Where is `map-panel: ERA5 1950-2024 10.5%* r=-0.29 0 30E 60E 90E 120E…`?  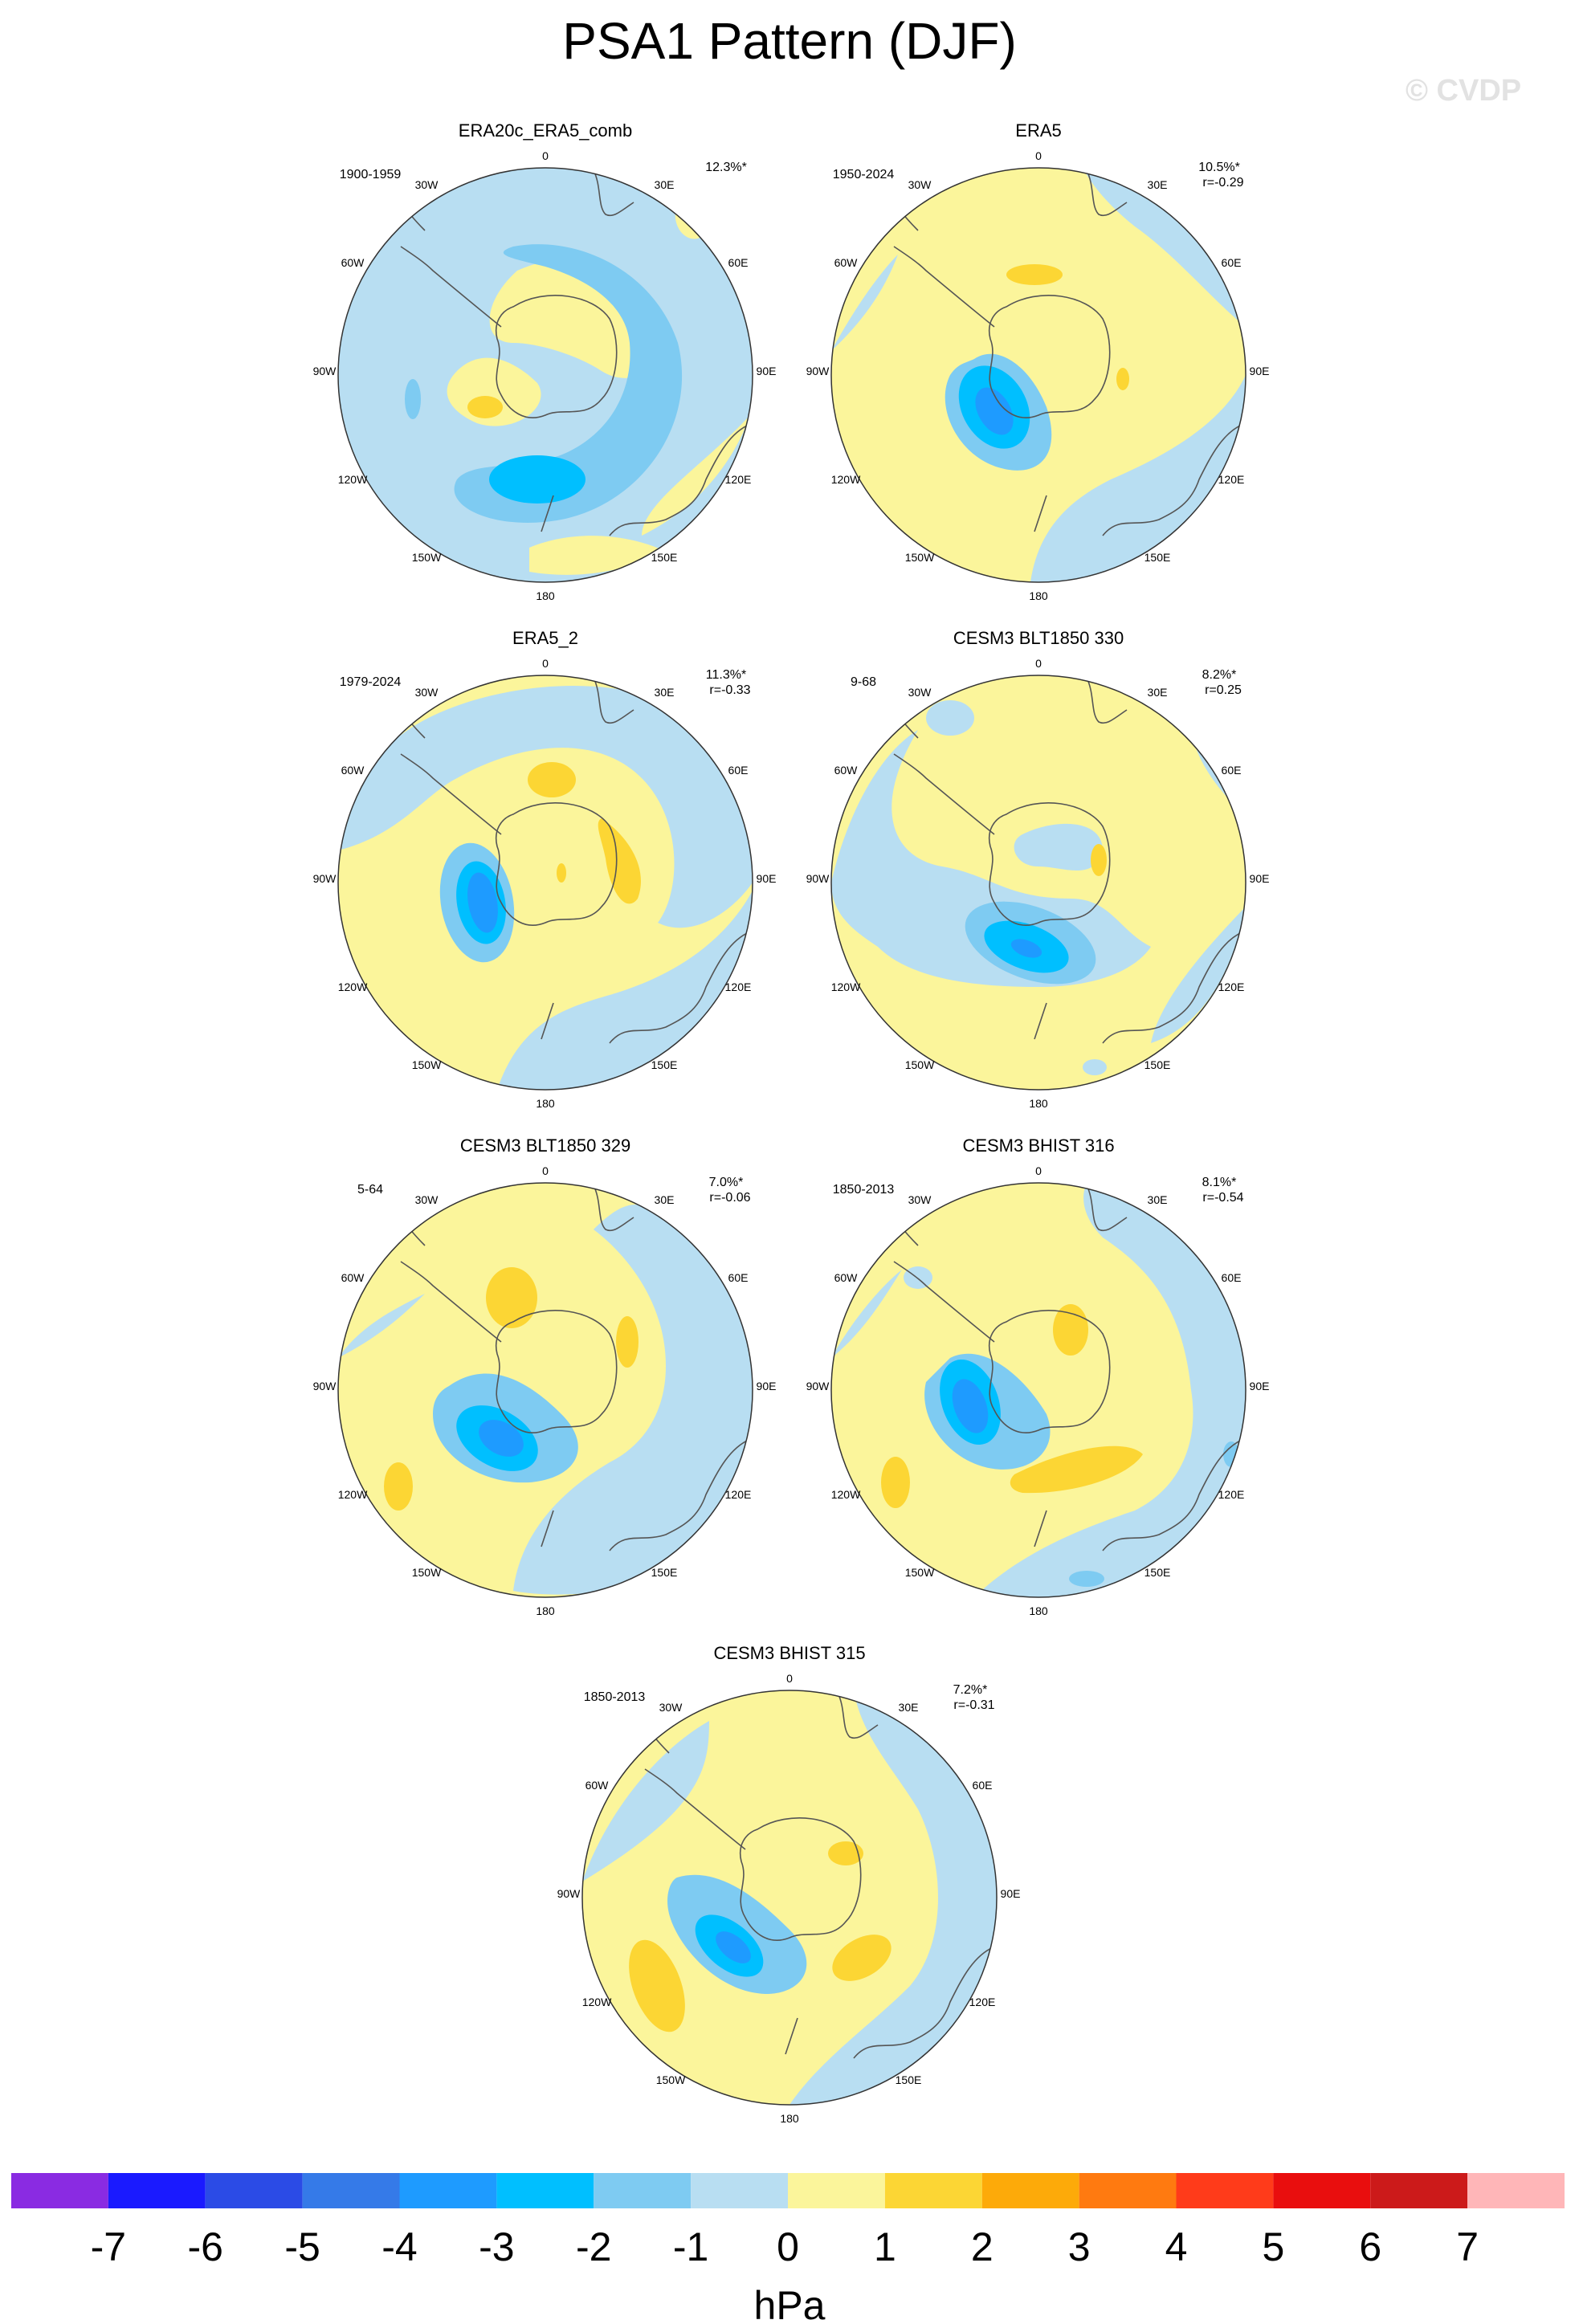 map-panel: ERA5 1950-2024 10.5%* r=-0.29 0 30E 60E 90E 120E… is located at coordinates (1038, 361).